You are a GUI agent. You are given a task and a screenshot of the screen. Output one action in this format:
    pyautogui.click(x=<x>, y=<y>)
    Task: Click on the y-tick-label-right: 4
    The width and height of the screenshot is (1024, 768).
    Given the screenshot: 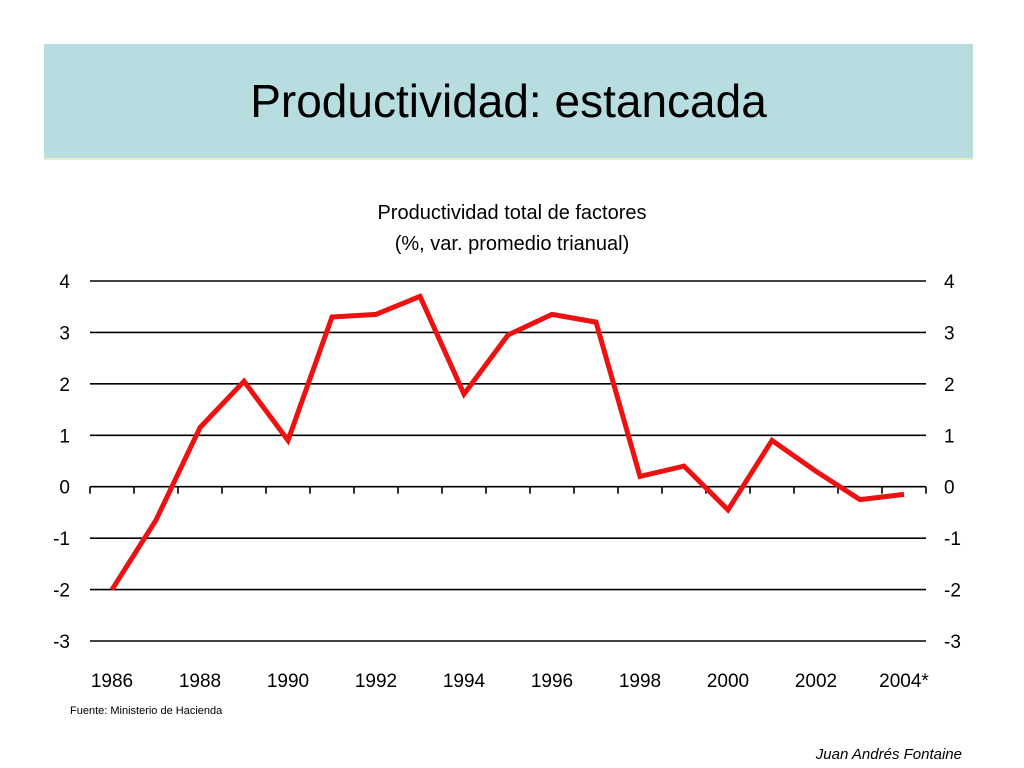 What is the action you would take?
    pyautogui.click(x=949, y=282)
    